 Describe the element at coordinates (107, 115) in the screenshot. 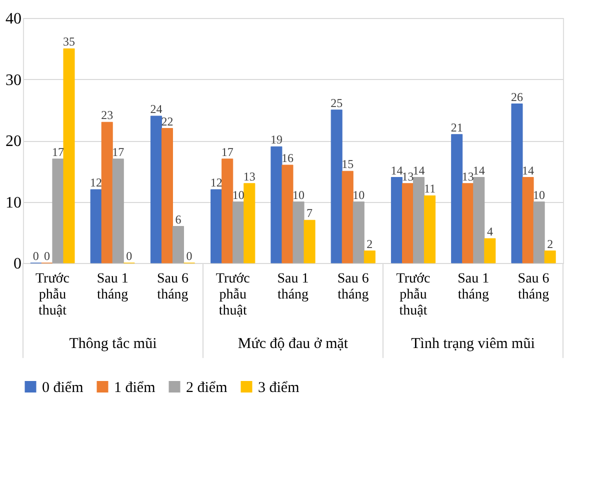

I see `data-label: 23` at that location.